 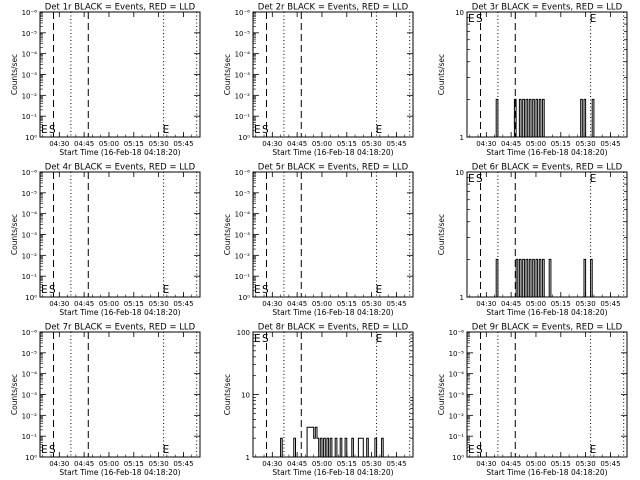 What do you see at coordinates (547, 8) in the screenshot?
I see `panel-title: Det 3r BLACK = Events, RED = LLD` at bounding box center [547, 8].